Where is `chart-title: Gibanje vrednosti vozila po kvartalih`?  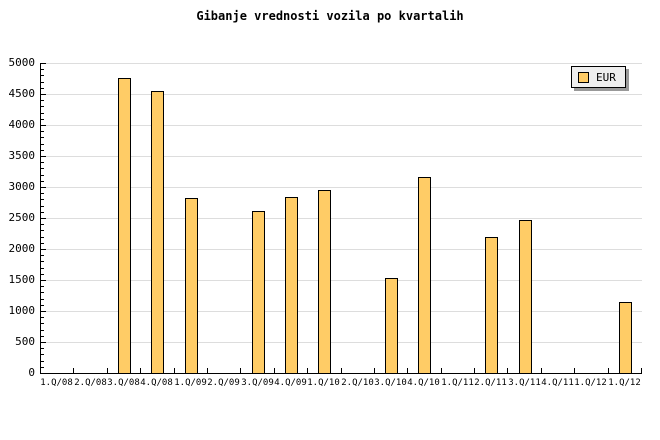
chart-title: Gibanje vrednosti vozila po kvartalih is located at coordinates (330, 16).